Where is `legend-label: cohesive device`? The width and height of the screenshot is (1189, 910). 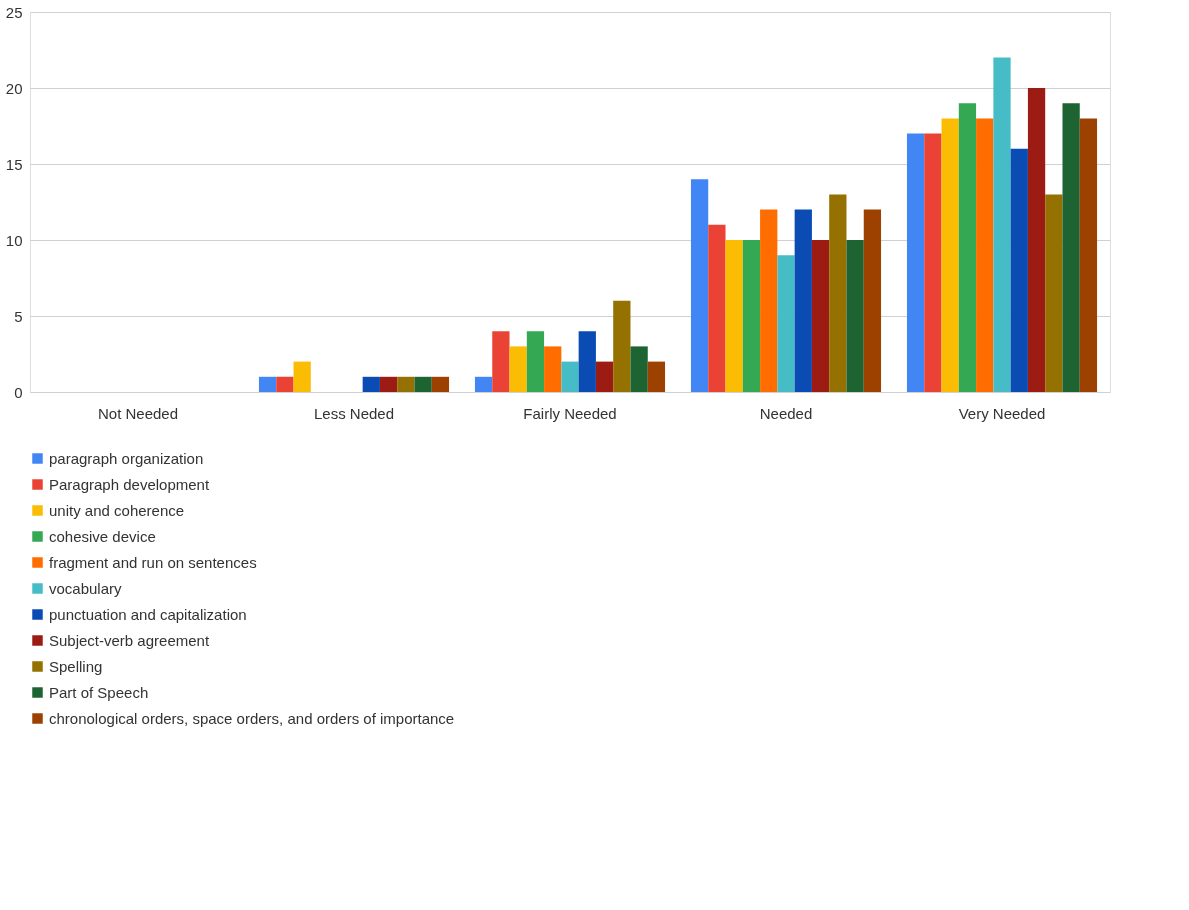
legend-label: cohesive device is located at coordinates (102, 536).